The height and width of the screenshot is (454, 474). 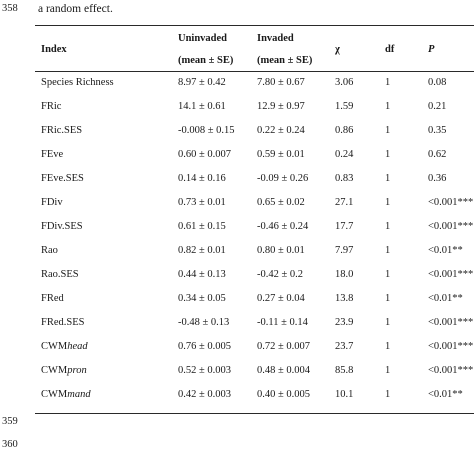 What do you see at coordinates (431, 49) in the screenshot?
I see `header-p: P` at bounding box center [431, 49].